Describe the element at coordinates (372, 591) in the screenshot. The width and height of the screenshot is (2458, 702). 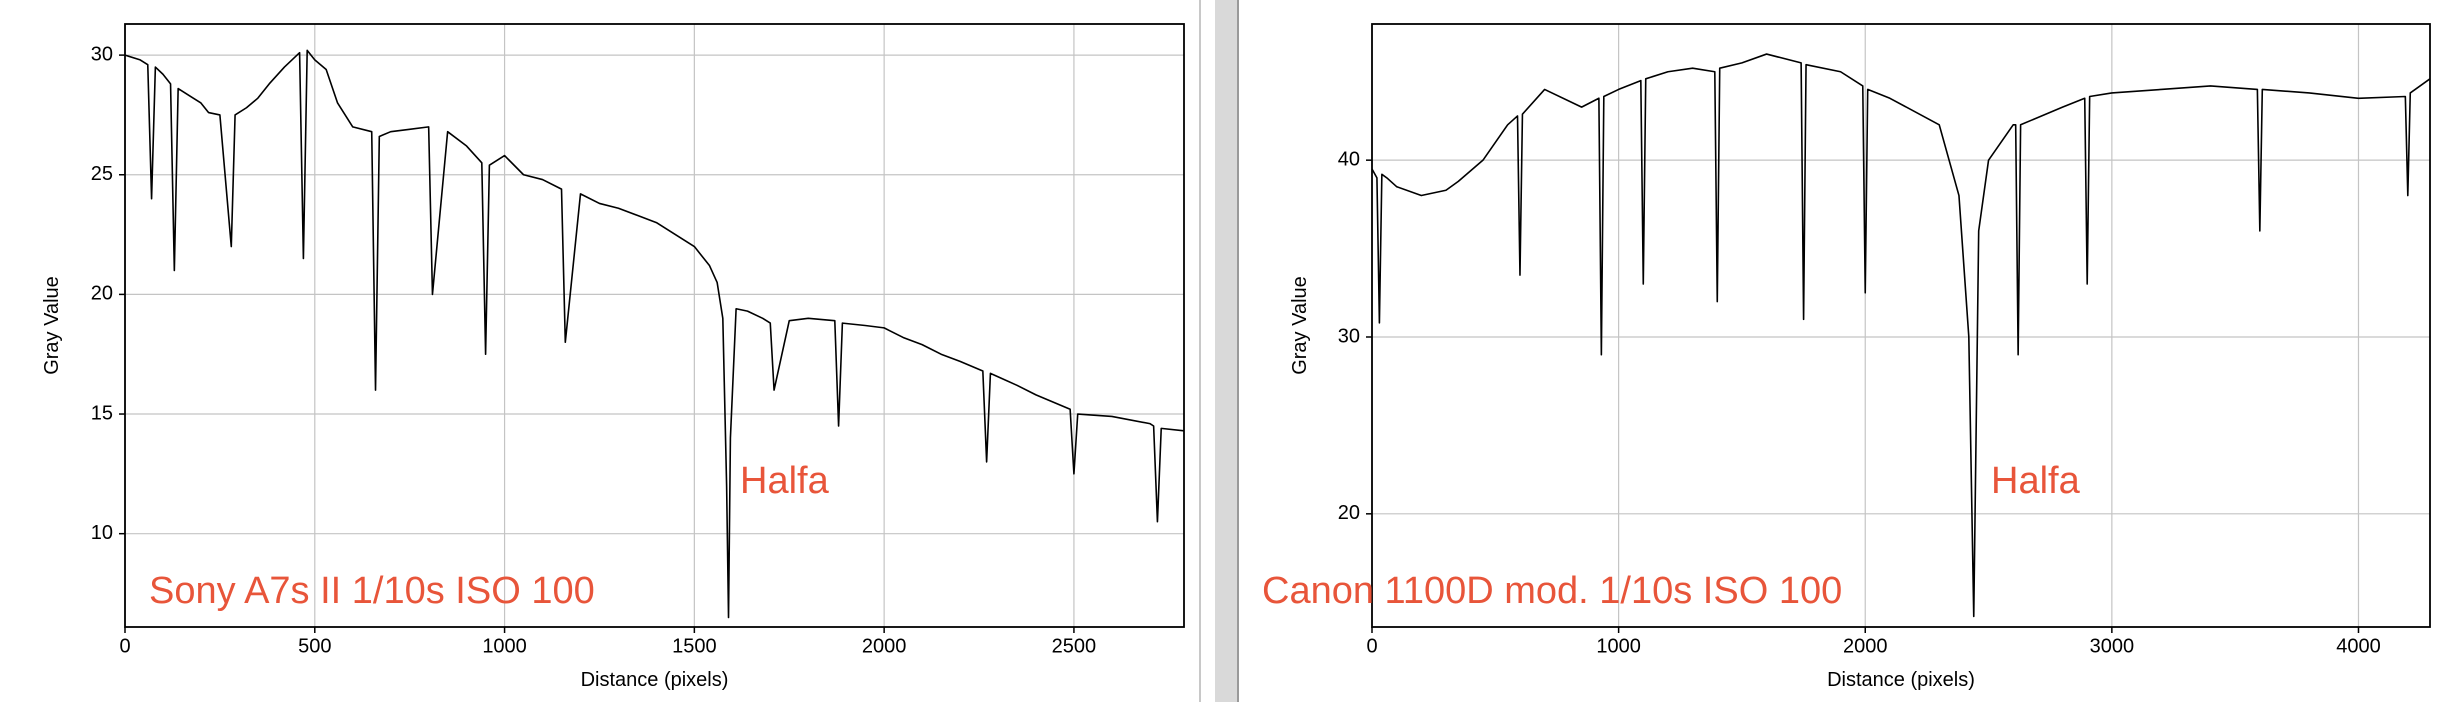
I see `annotation: Sony A7s II 1/10s ISO 100` at that location.